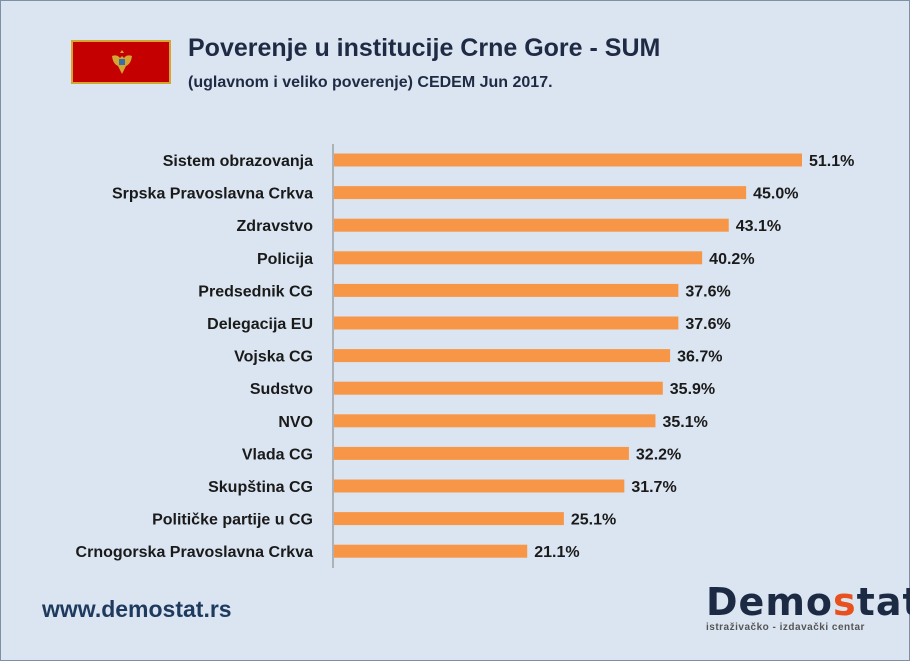 The image size is (910, 661). Describe the element at coordinates (255, 291) in the screenshot. I see `category-label: Predsednik CG` at that location.